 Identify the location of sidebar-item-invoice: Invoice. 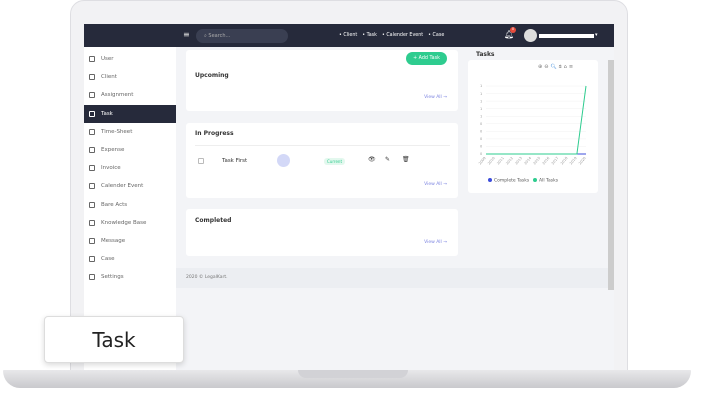
(130, 168).